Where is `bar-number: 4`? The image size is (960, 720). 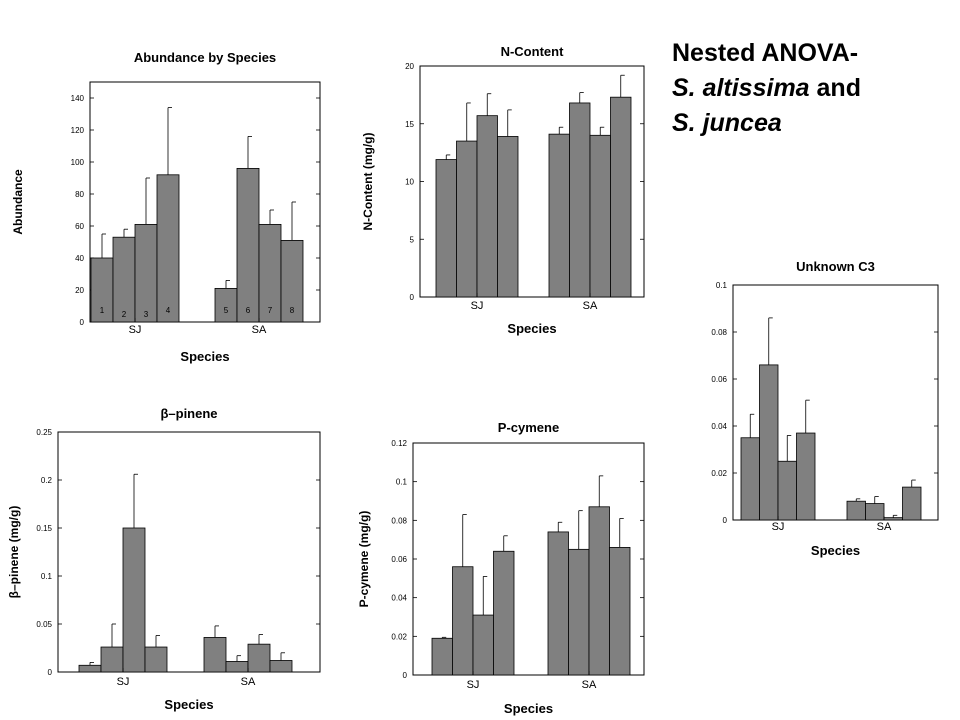
bar-number: 4 is located at coordinates (168, 310).